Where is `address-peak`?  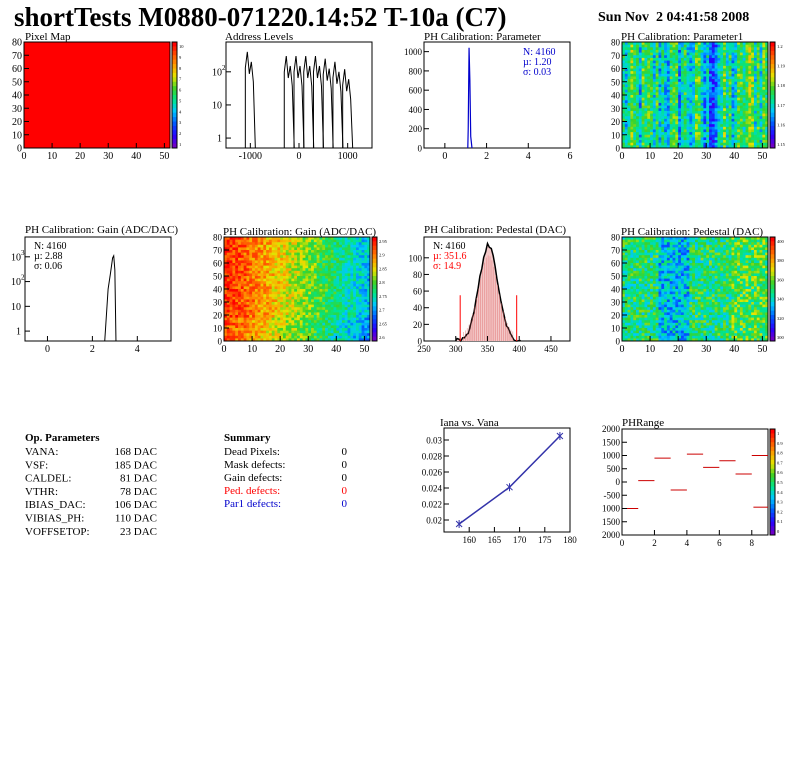 address-peak is located at coordinates (328, 103).